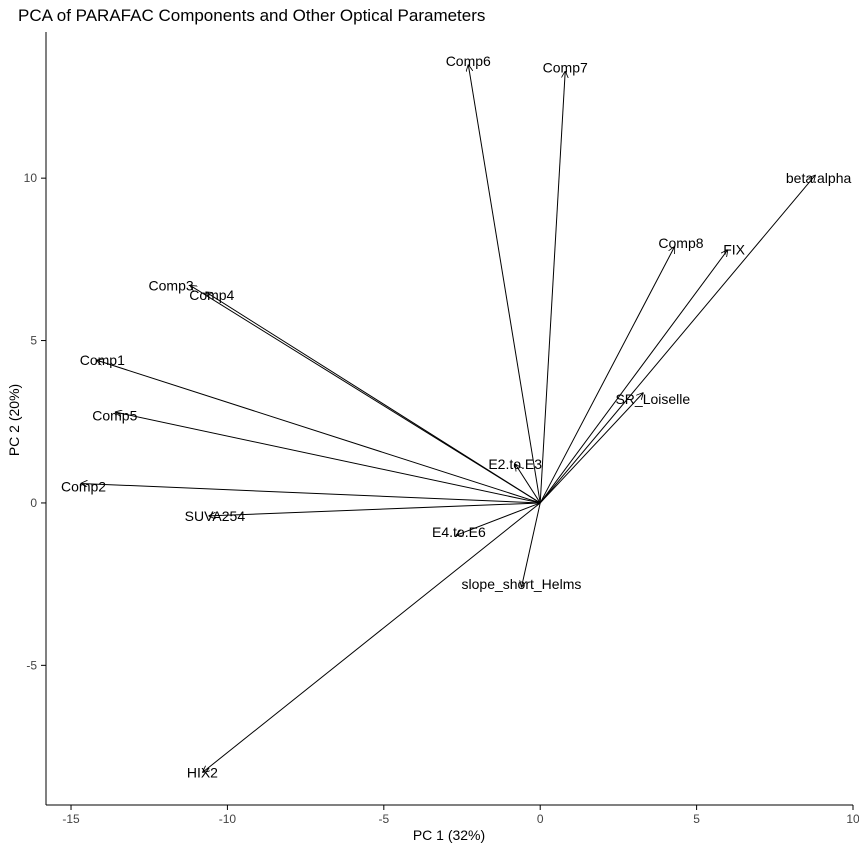  Describe the element at coordinates (652, 399) in the screenshot. I see `vector-label-sr-loiselle: SR_Loiselle` at that location.